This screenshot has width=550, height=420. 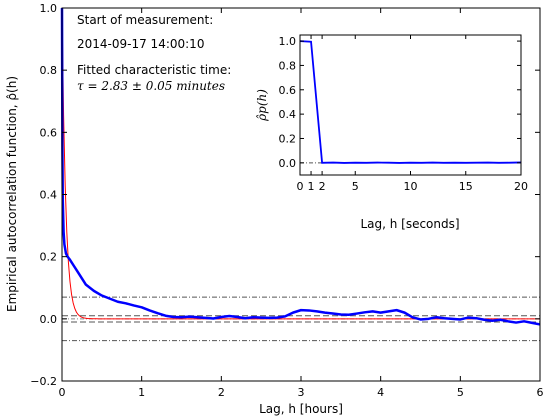 What do you see at coordinates (221, 392) in the screenshot?
I see `x-tick-label: 2` at bounding box center [221, 392].